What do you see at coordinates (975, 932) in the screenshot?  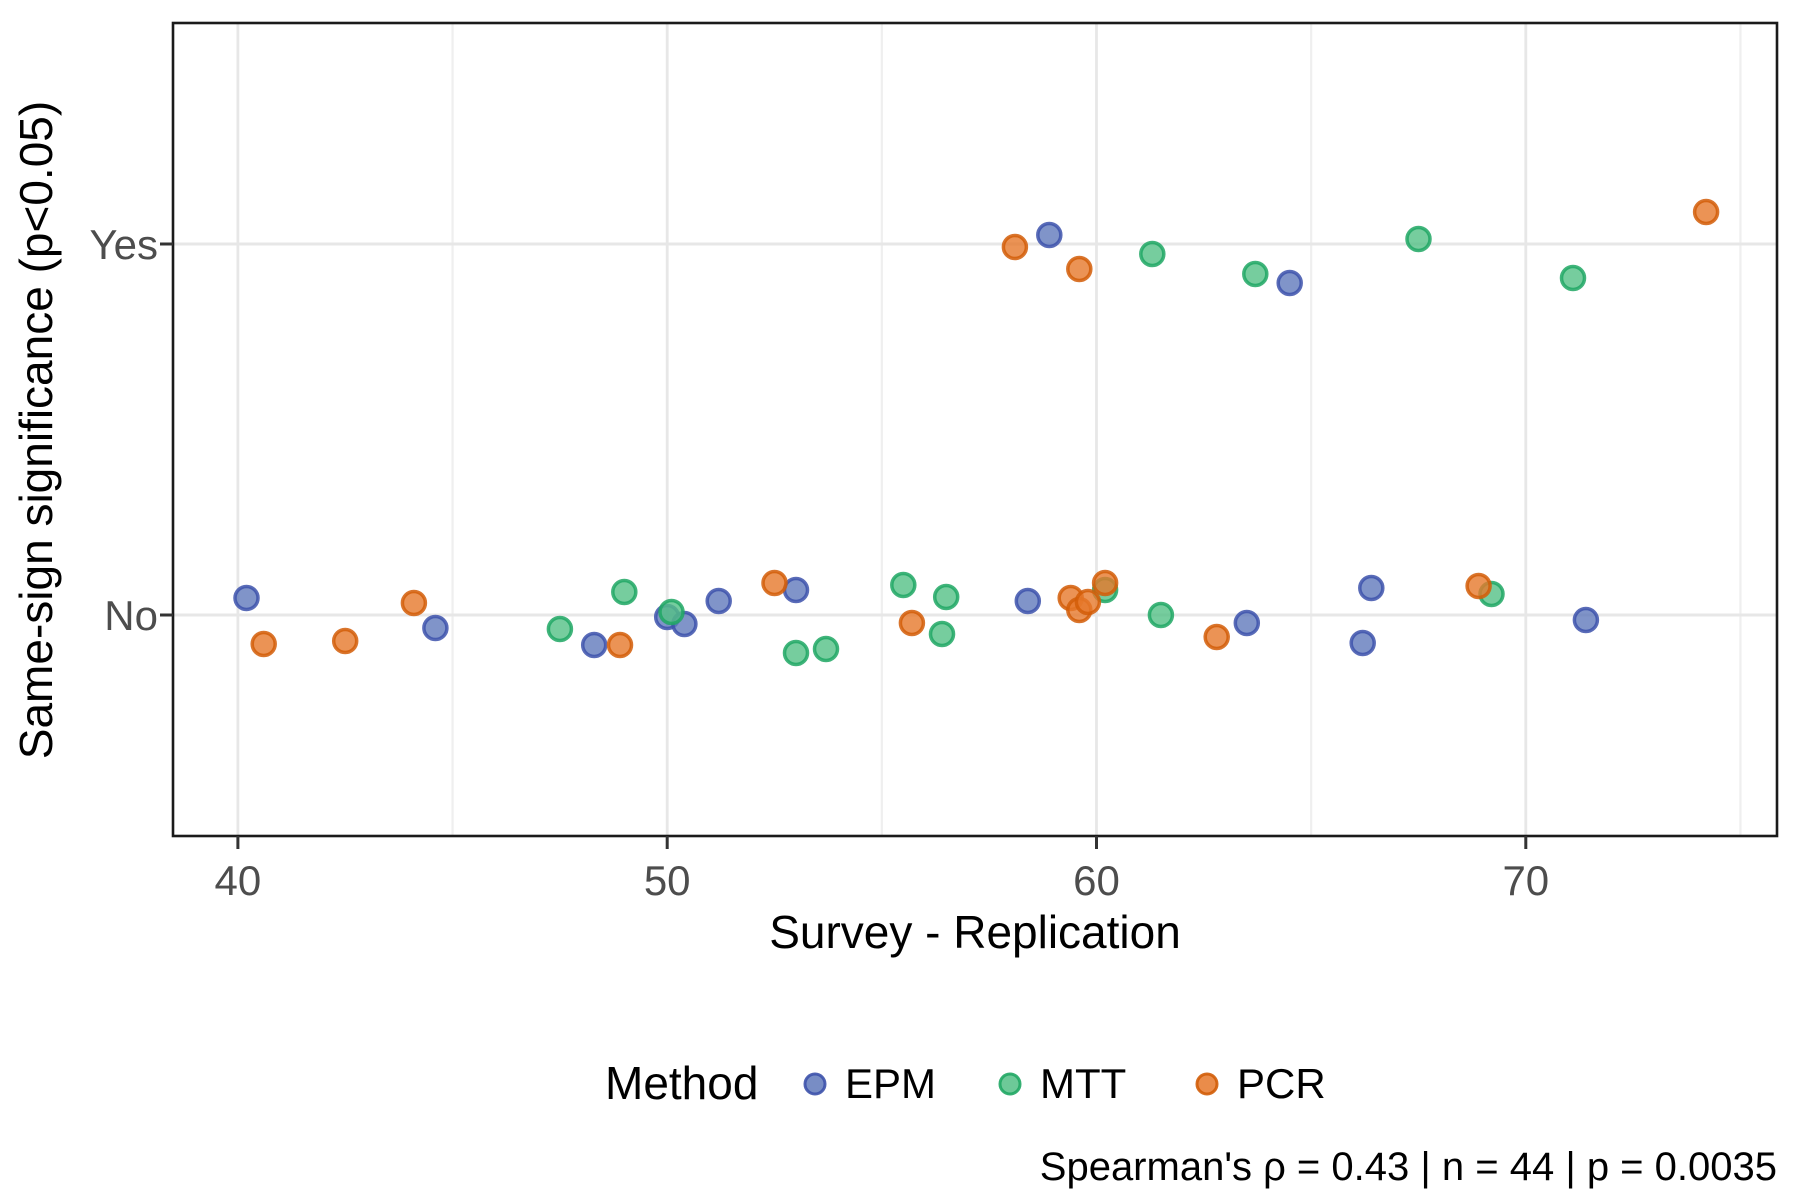 I see `x-axis-title: Survey - Replication` at bounding box center [975, 932].